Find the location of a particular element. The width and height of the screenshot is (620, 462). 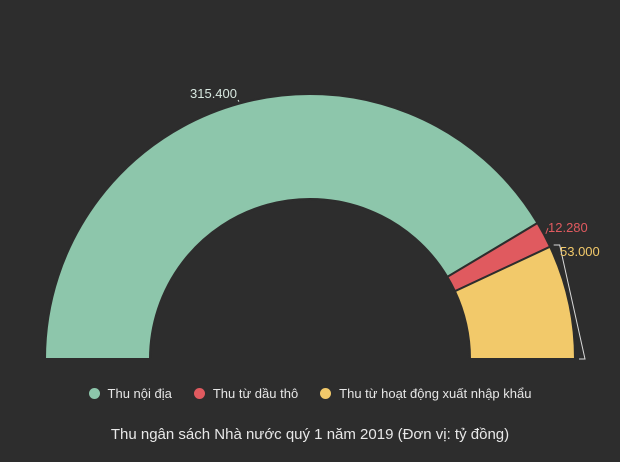

legend-item-thu-xuat-nhap-khau: Thu từ hoạt động xuất nhập khẩu is located at coordinates (425, 393).